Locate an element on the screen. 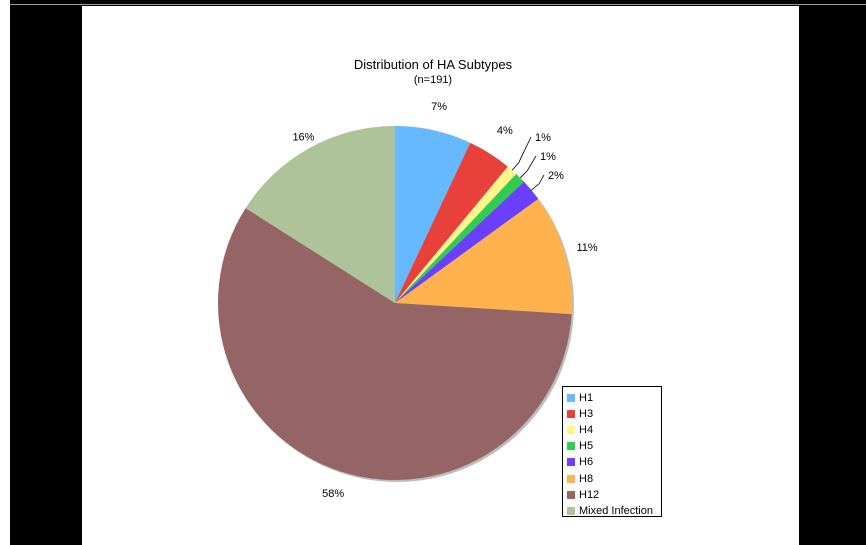 This screenshot has width=866, height=545. slice-label-h6: 2% is located at coordinates (556, 176).